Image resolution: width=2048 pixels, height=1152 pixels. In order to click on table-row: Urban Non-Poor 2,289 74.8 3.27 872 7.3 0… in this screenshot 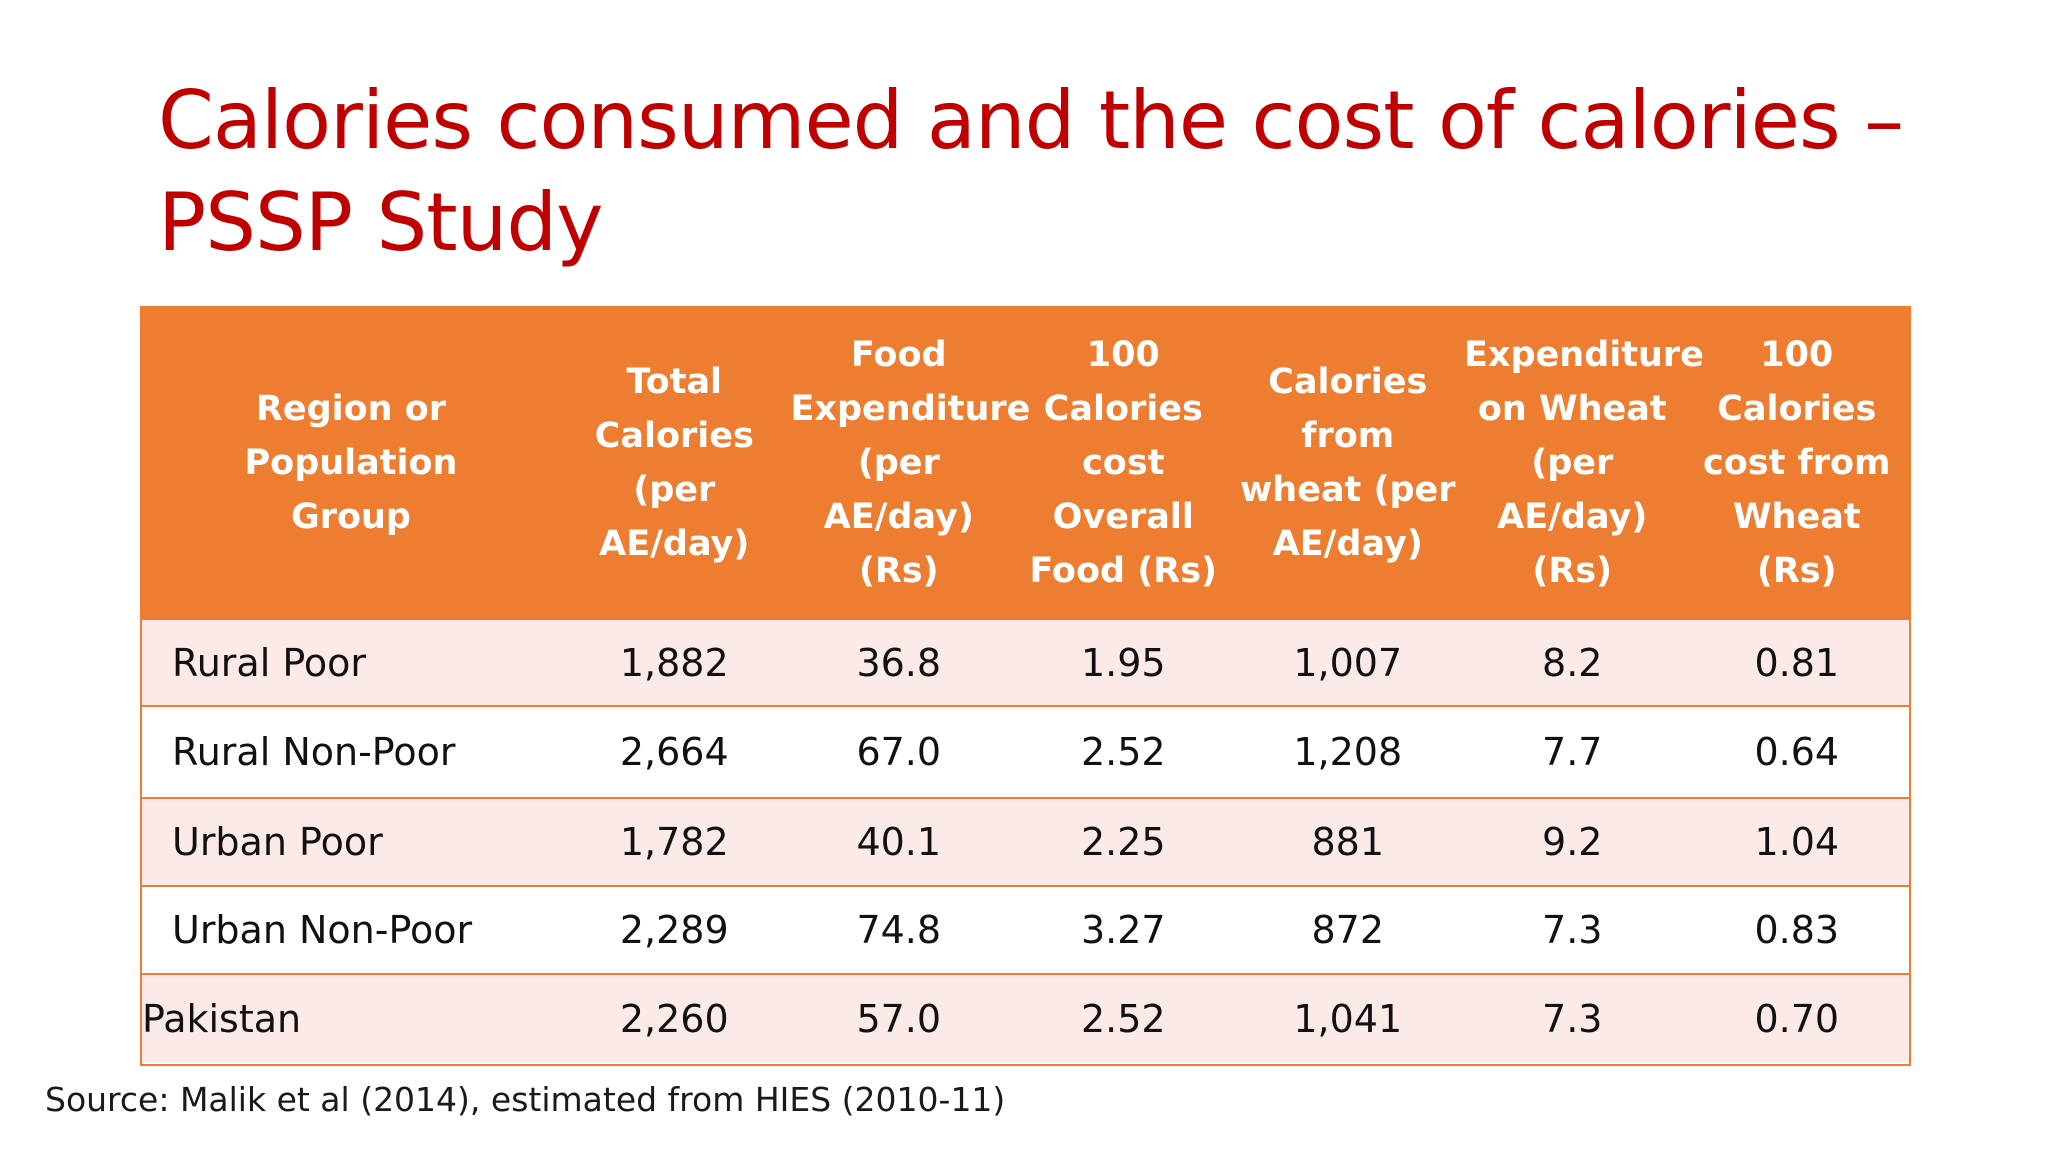, I will do `click(1024, 930)`.